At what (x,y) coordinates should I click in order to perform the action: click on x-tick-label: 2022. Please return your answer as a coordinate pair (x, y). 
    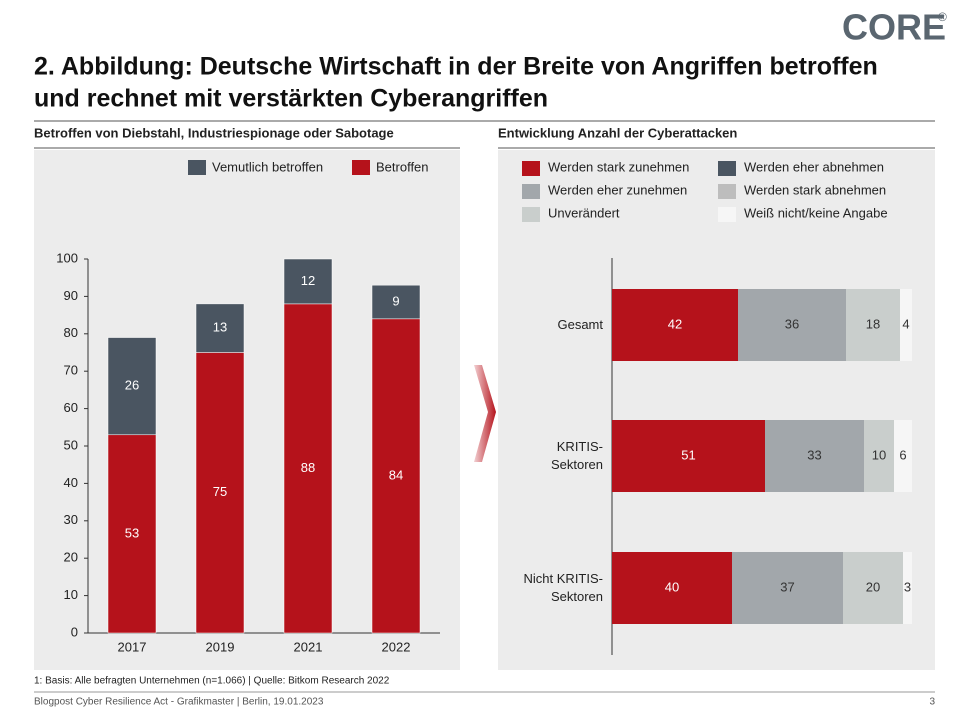
    Looking at the image, I should click on (396, 646).